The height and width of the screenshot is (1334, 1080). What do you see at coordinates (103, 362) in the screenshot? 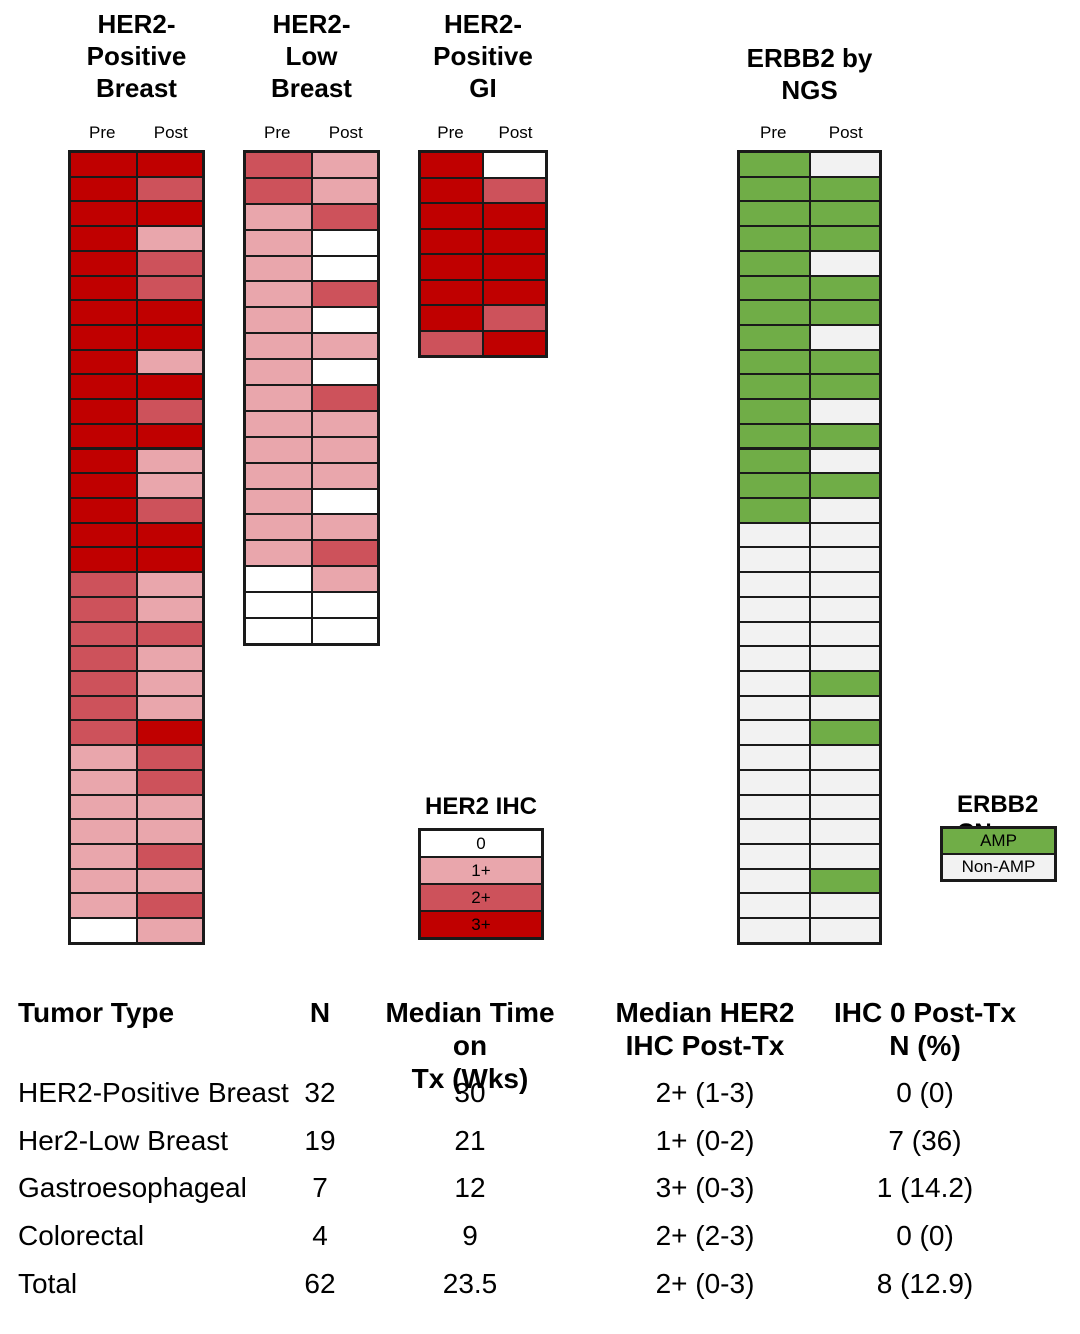
I see `heatmap-cell-her2_positive_breast-r9-pre` at bounding box center [103, 362].